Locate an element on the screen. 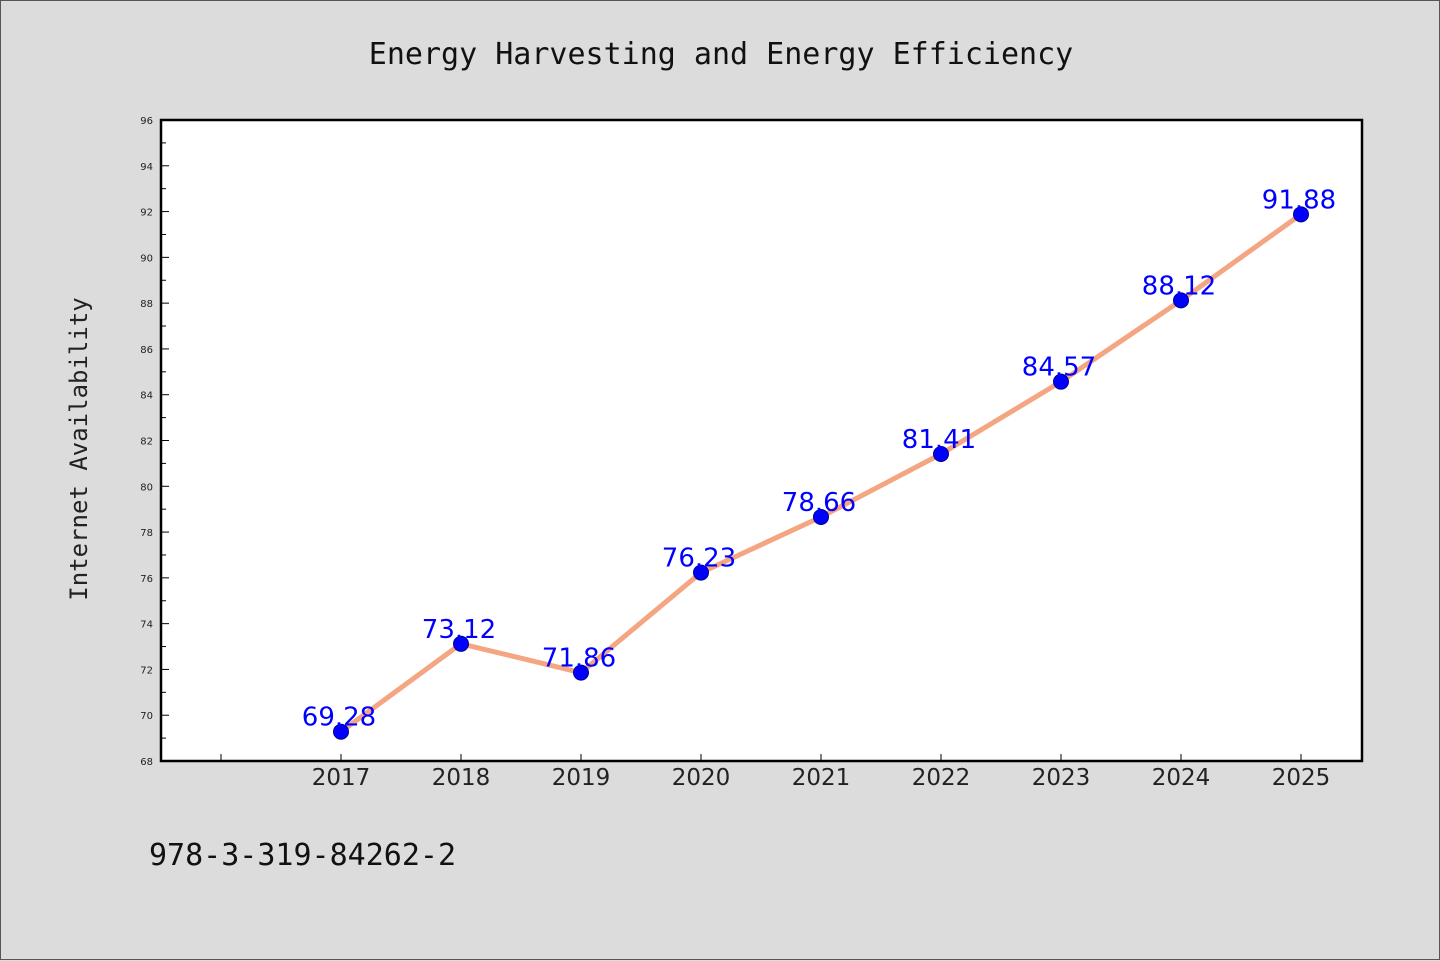 This screenshot has width=1440, height=961. chart-title: Energy Harvesting and Energy Efficiency is located at coordinates (721, 54).